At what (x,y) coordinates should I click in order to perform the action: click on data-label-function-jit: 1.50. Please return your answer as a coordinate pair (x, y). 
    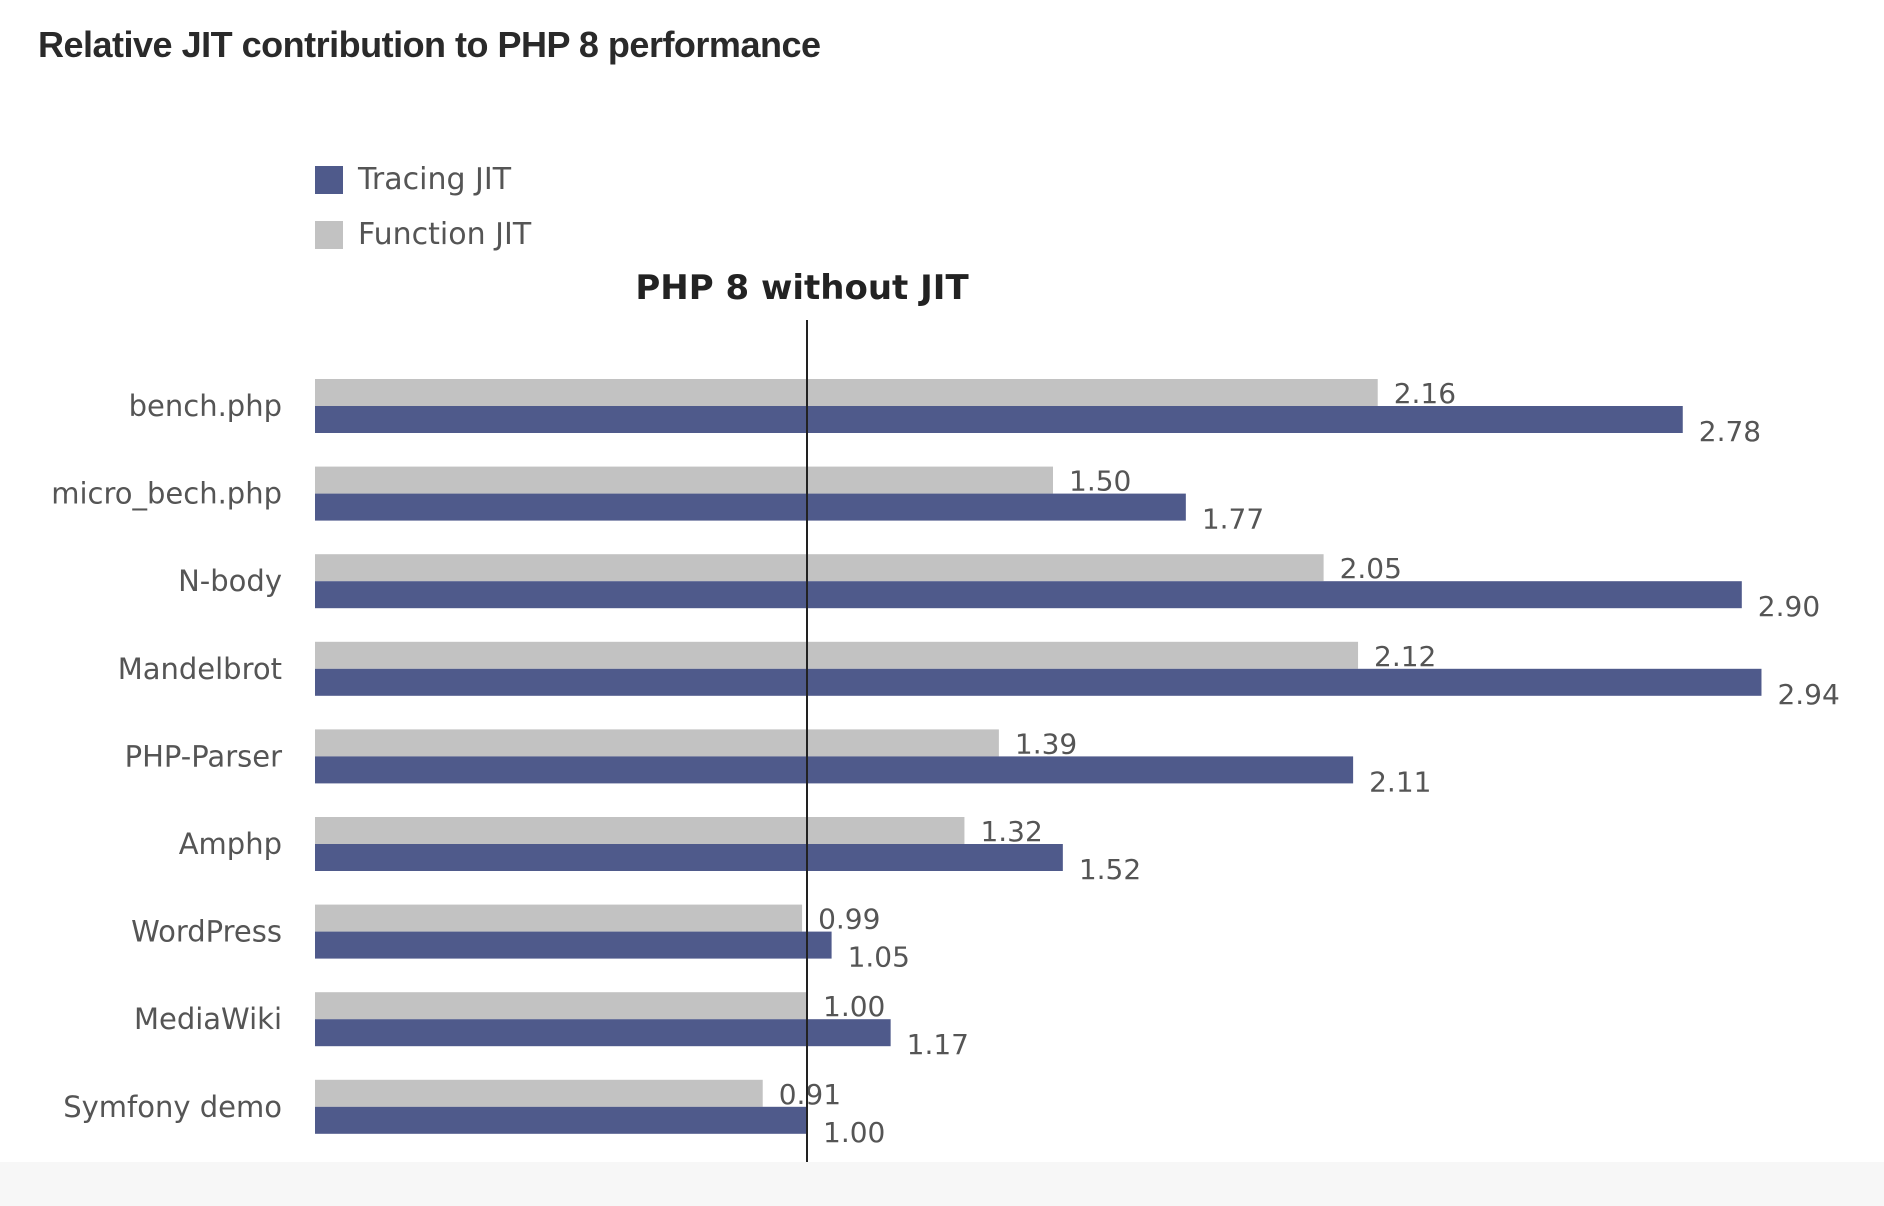
    Looking at the image, I should click on (1100, 481).